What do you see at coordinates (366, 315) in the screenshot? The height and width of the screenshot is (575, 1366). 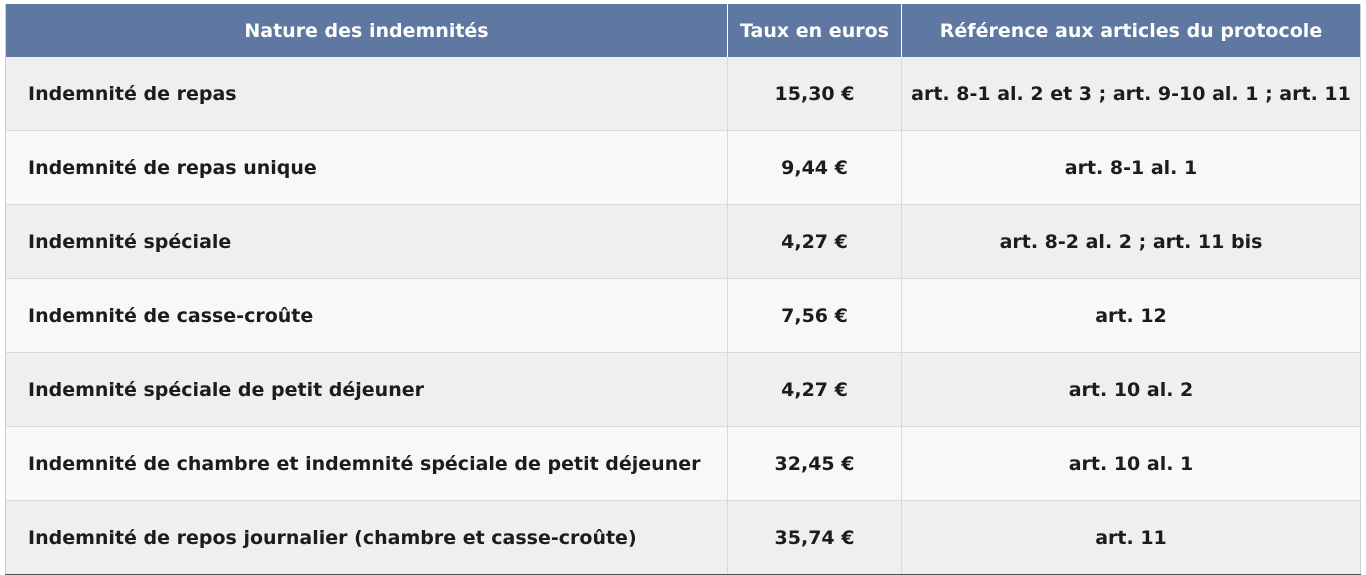 I see `cell-nature: Indemnité de casse-croûte` at bounding box center [366, 315].